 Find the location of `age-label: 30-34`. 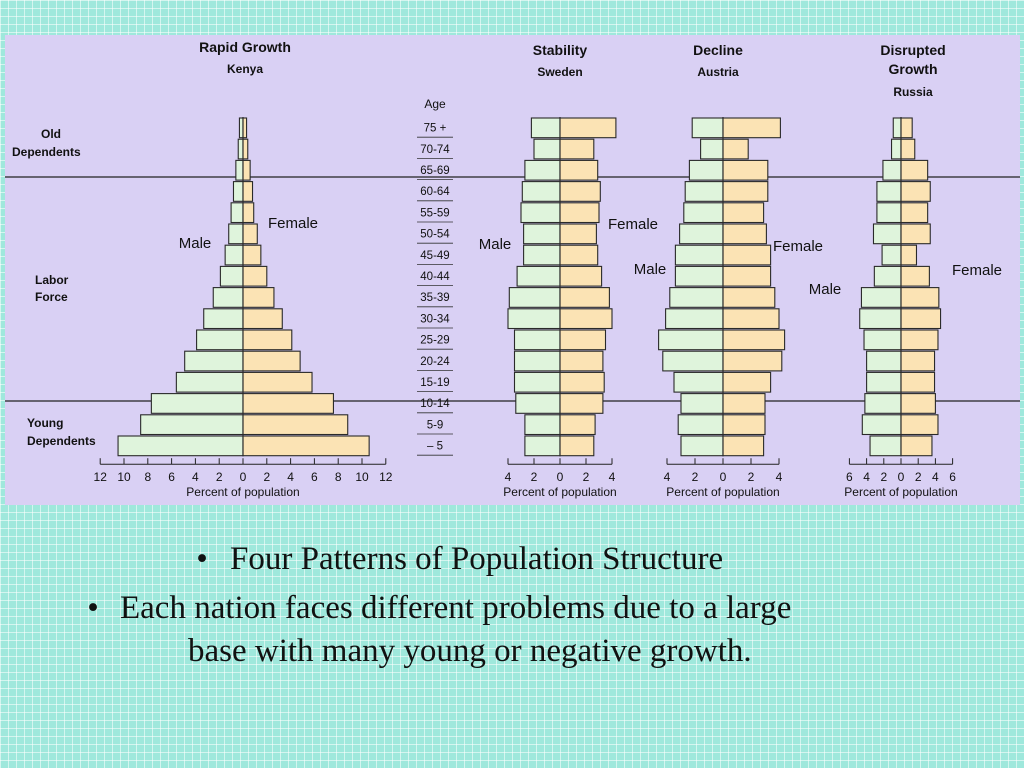

age-label: 30-34 is located at coordinates (435, 319).